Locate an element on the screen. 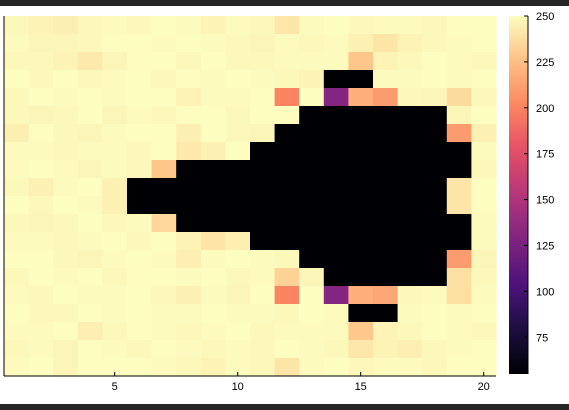  bottom-frame-bar is located at coordinates (284, 407).